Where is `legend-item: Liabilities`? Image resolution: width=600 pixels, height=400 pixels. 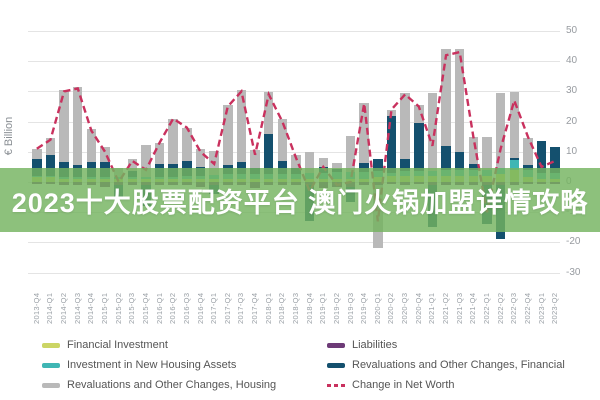 legend-item: Liabilities is located at coordinates (362, 345).